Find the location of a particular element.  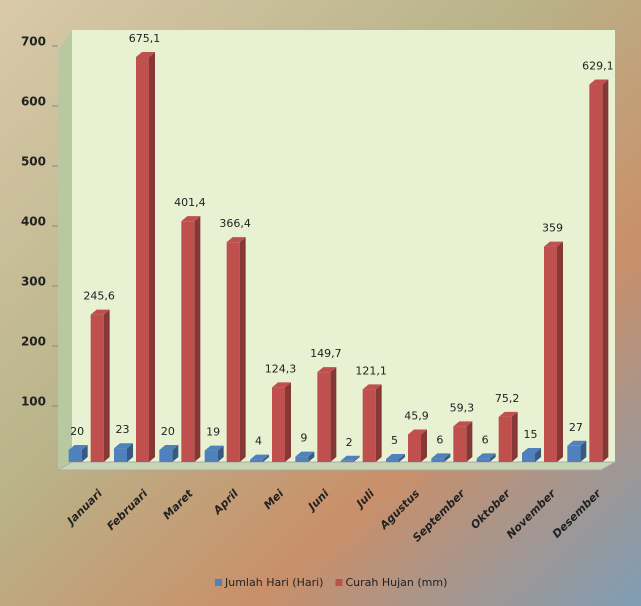

data-label: 75,2 is located at coordinates (507, 398).